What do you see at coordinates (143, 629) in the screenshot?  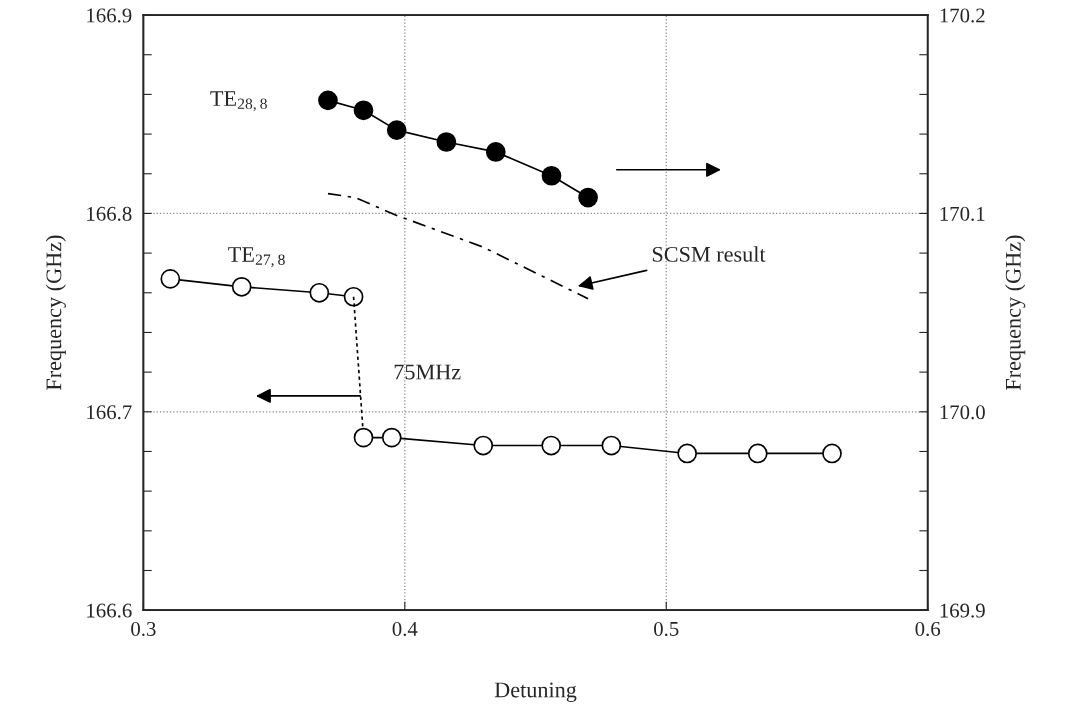 I see `x-tick-label: 0.3` at bounding box center [143, 629].